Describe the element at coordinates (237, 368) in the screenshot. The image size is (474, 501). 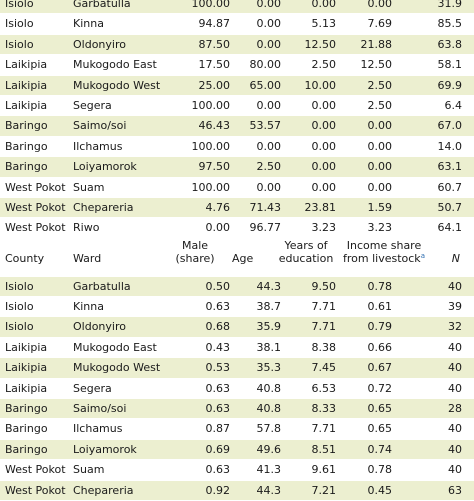
I see `table-row: Laikipia Mukogodo West 0.53 35.3 7.45 0.67 40` at that location.